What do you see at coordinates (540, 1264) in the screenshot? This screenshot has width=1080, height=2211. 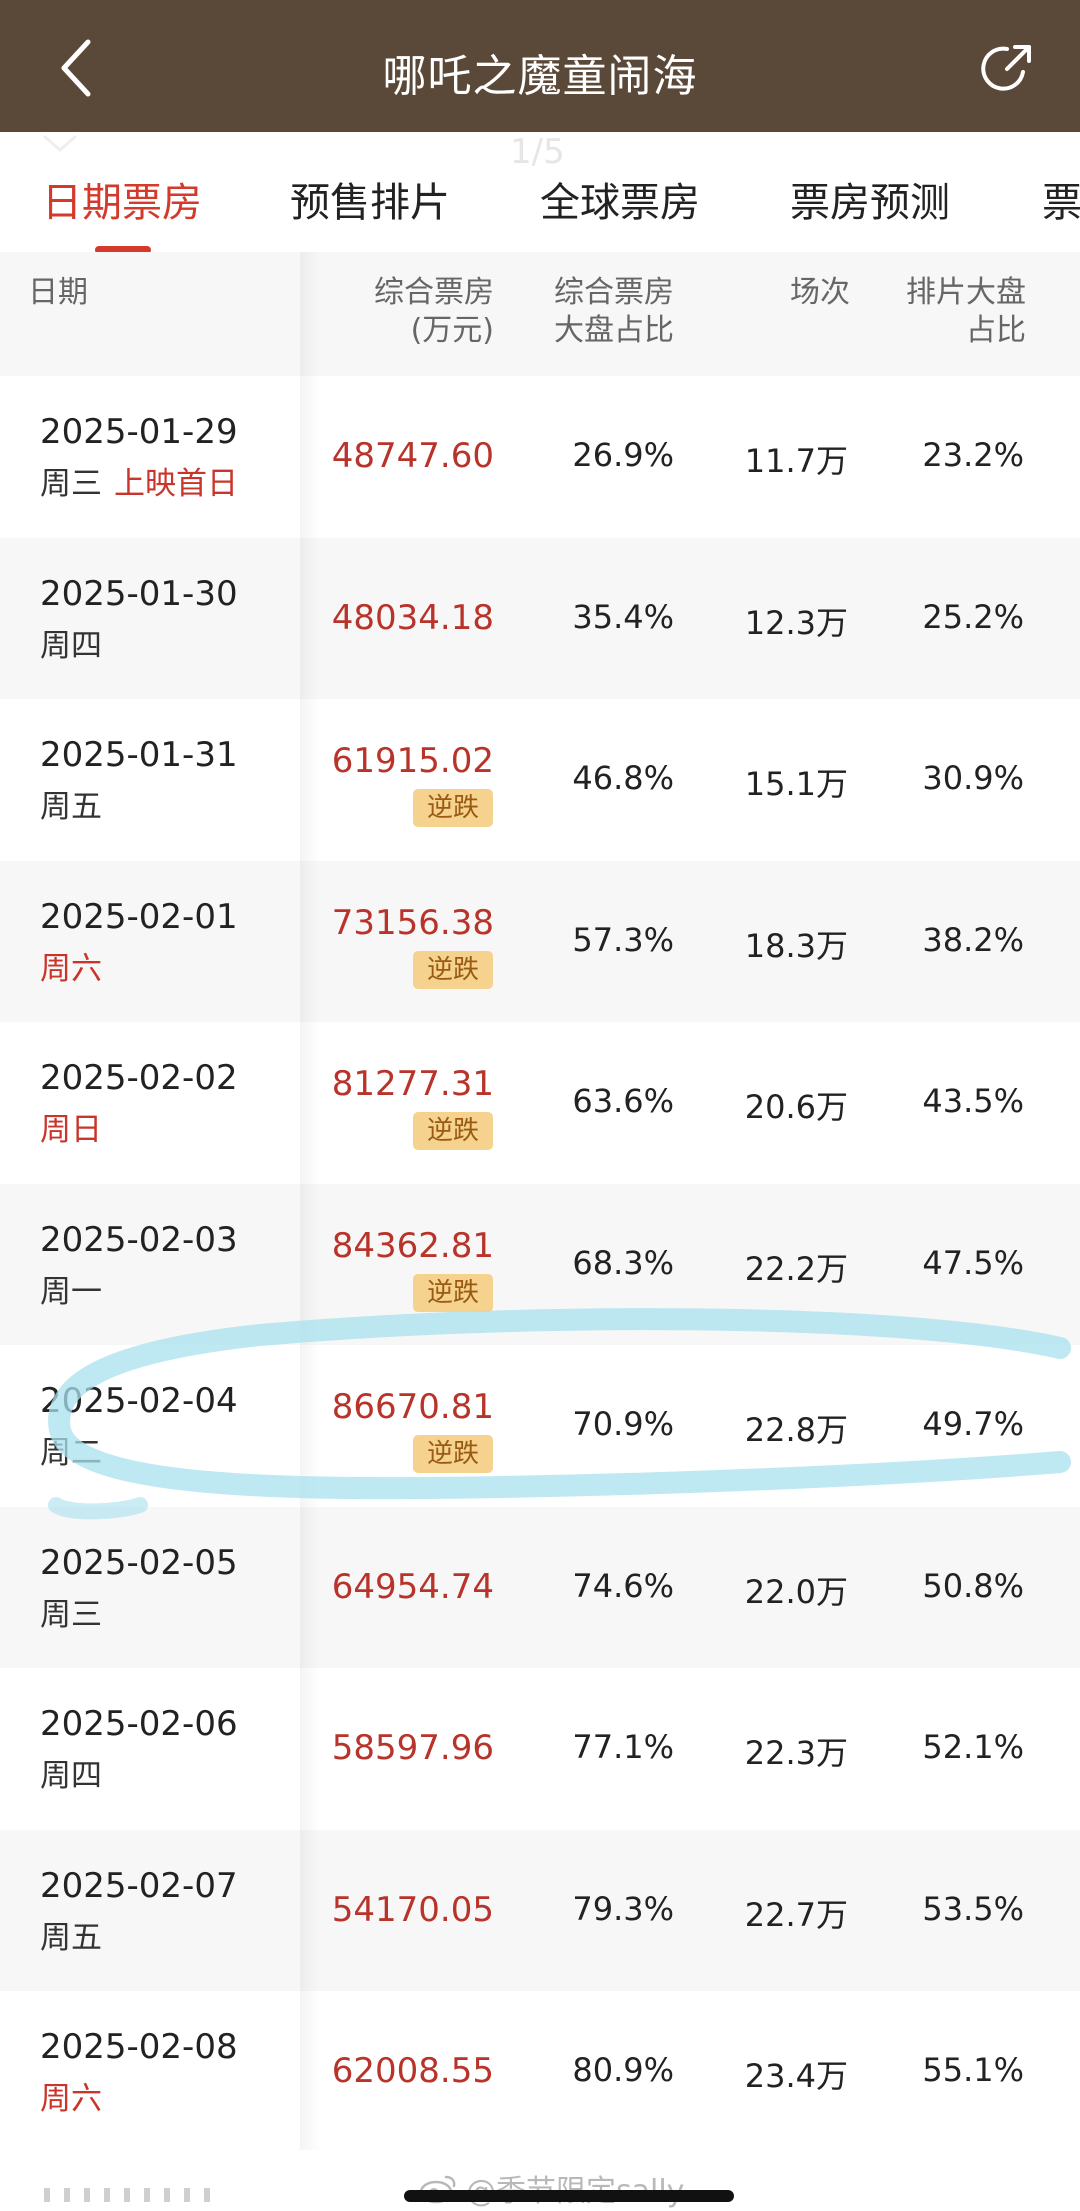 I see `table-row: 2025-02-03 周一 84362.81 逆跌 68.3% 22.2万 47.5%` at bounding box center [540, 1264].